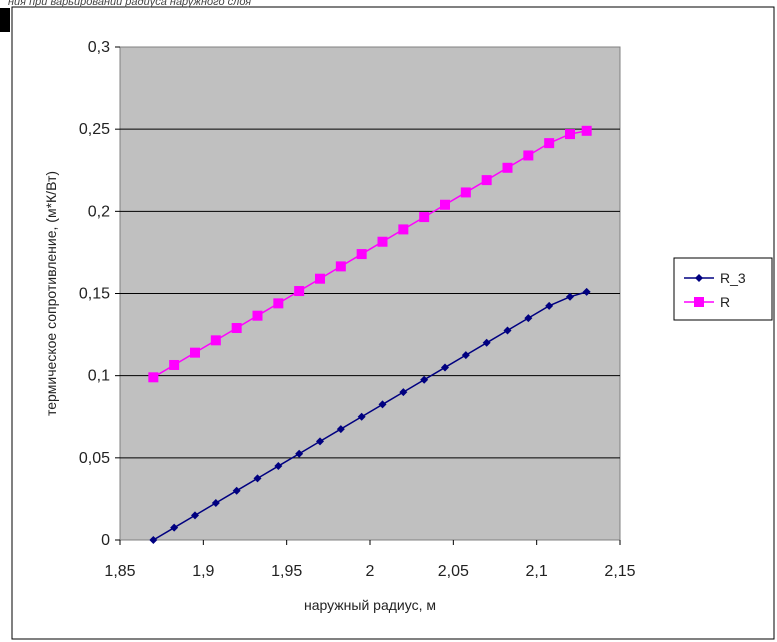 The image size is (777, 642). Describe the element at coordinates (619, 571) in the screenshot. I see `x-tick-label: 2,15` at that location.